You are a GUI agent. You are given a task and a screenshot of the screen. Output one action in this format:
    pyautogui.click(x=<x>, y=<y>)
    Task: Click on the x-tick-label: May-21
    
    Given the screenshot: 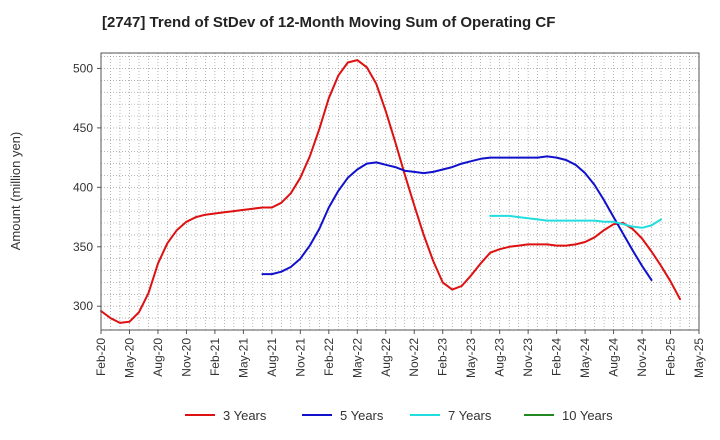 What is the action you would take?
    pyautogui.click(x=243, y=358)
    